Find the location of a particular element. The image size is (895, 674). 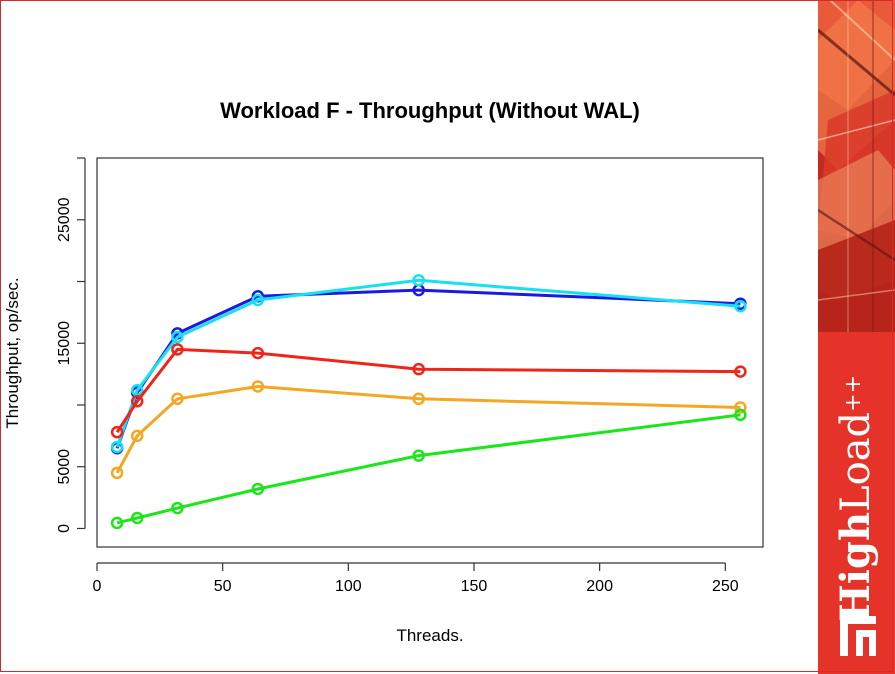

x-axis: 0 50 100 150 200 250 is located at coordinates (416, 578).